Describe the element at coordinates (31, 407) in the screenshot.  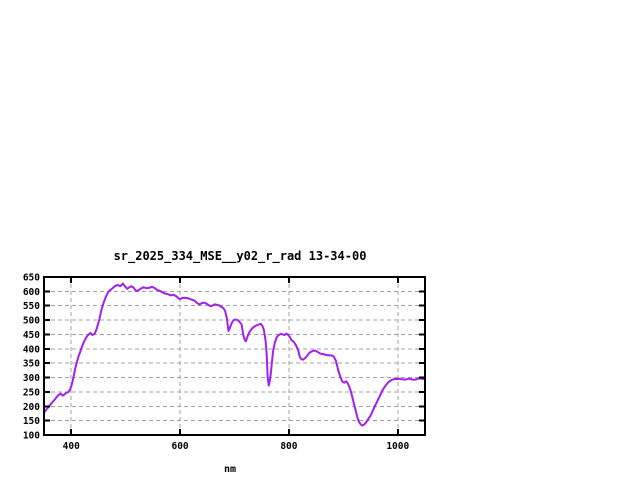
I see `y-tick-label: 200` at that location.